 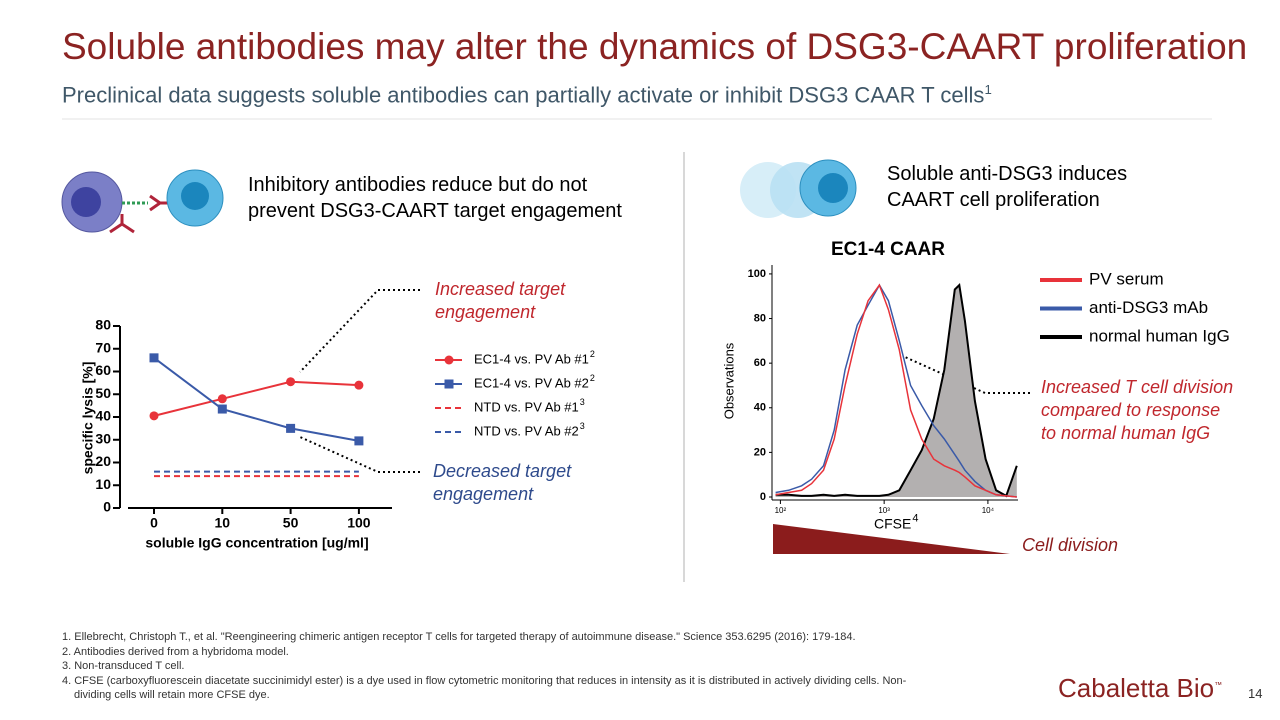 I want to click on x-tick-label: 0, so click(x=154, y=523).